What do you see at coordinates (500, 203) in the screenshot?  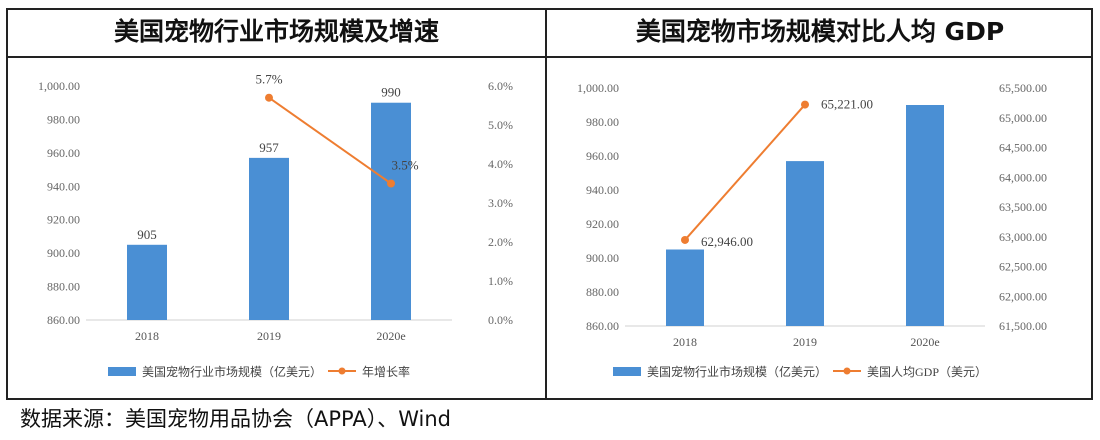 I see `y-right-tick-label: 3.0%` at bounding box center [500, 203].